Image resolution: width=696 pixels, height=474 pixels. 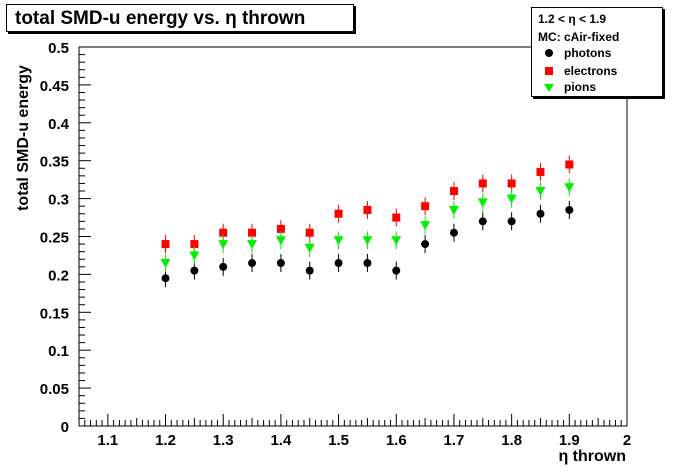 I want to click on x-tick-label: 1.6, so click(x=396, y=440).